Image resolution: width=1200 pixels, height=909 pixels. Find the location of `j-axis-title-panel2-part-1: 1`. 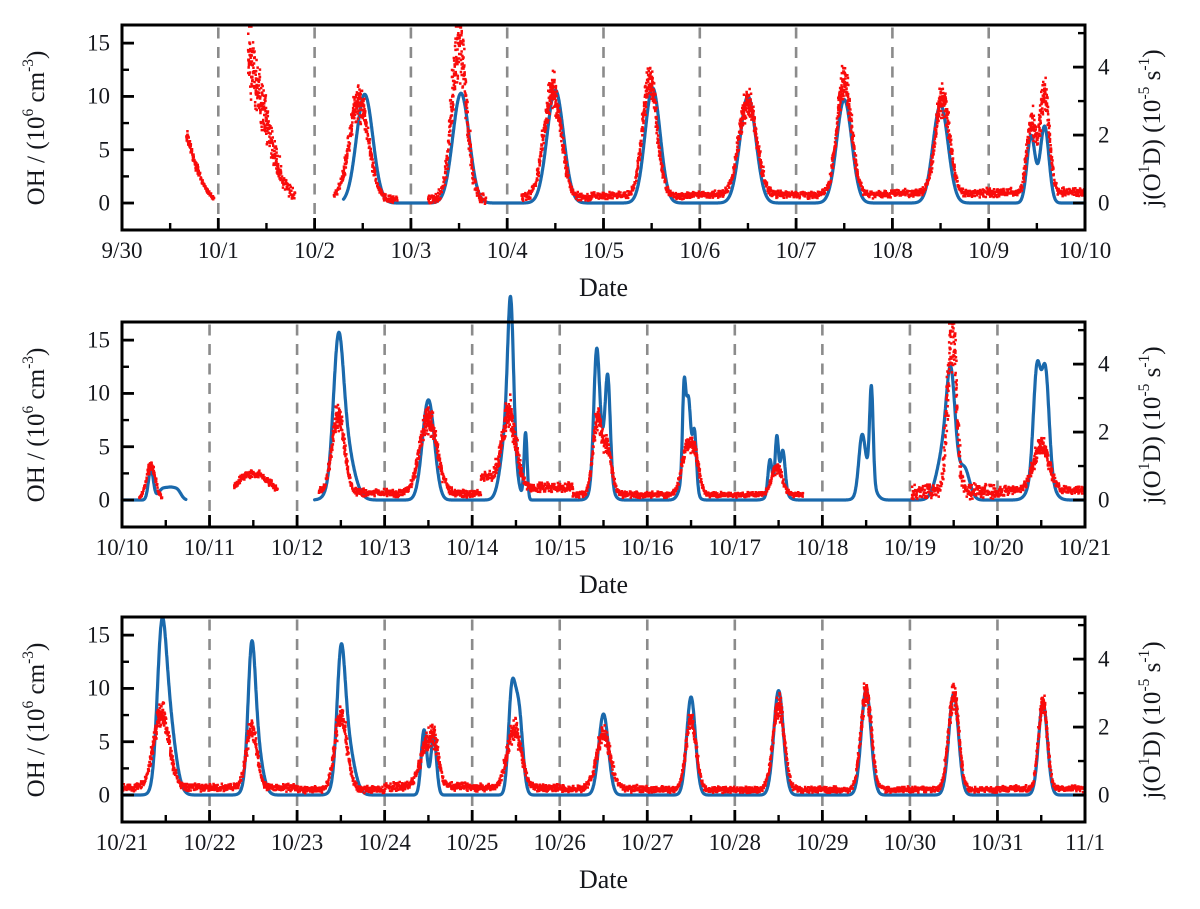

j-axis-title-panel2-part-1: 1 is located at coordinates (1144, 466).